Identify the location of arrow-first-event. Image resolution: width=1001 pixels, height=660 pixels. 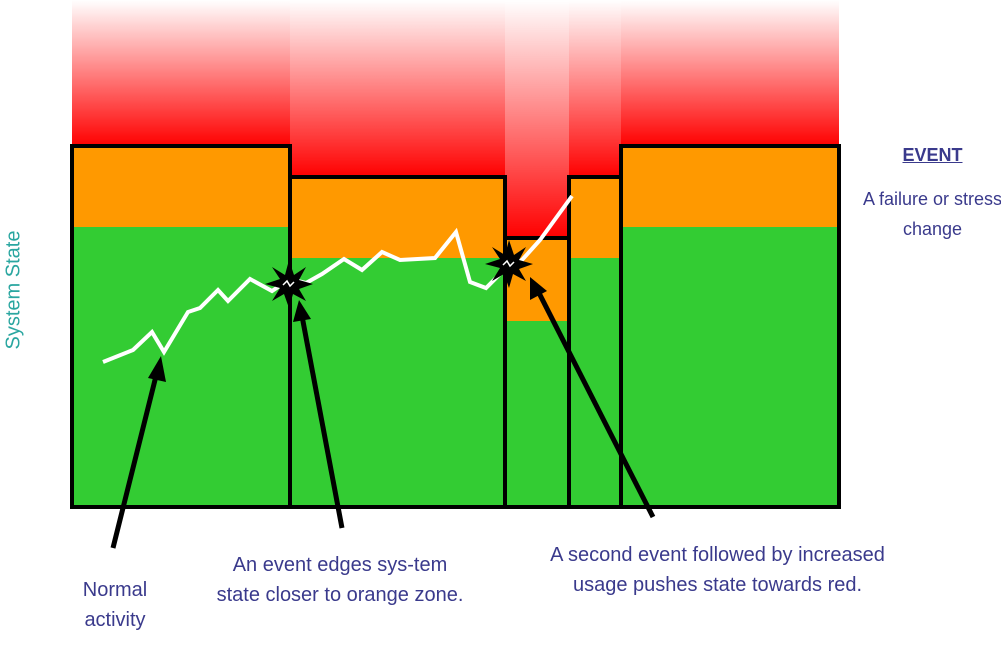
(319, 414).